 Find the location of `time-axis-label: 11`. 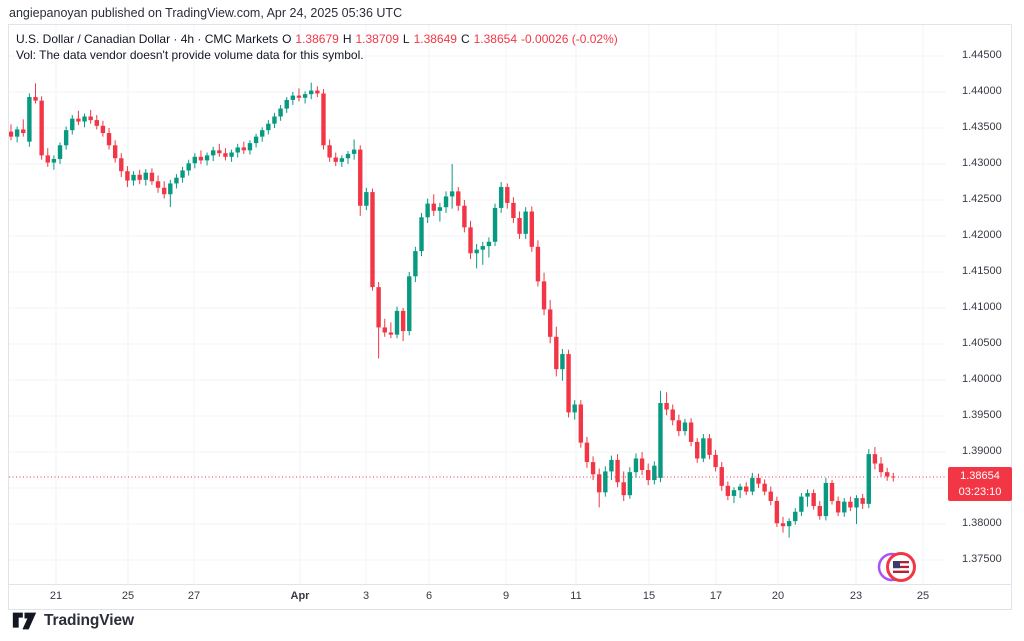

time-axis-label: 11 is located at coordinates (576, 596).